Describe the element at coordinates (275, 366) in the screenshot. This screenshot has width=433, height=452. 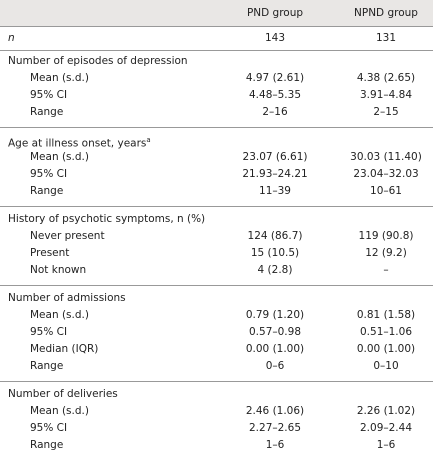
I see `cell-value: 0–6` at that location.